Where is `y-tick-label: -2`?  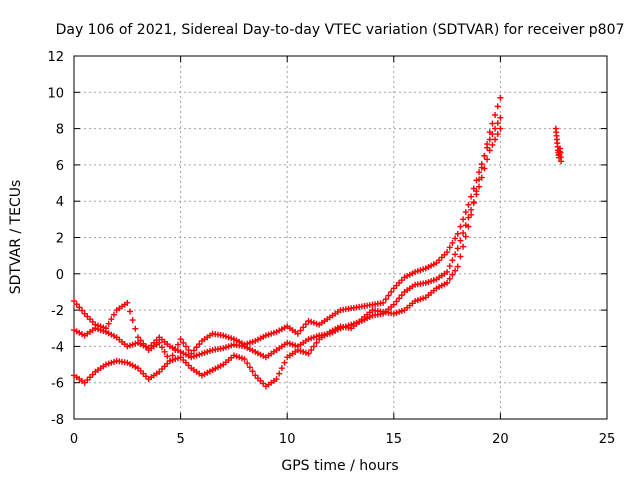
y-tick-label: -2 is located at coordinates (57, 311).